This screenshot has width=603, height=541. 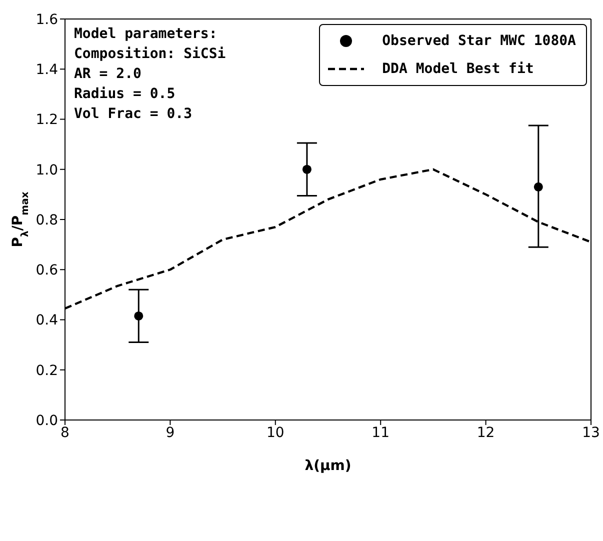 I want to click on y-tick-label: 1.2, so click(x=47, y=120).